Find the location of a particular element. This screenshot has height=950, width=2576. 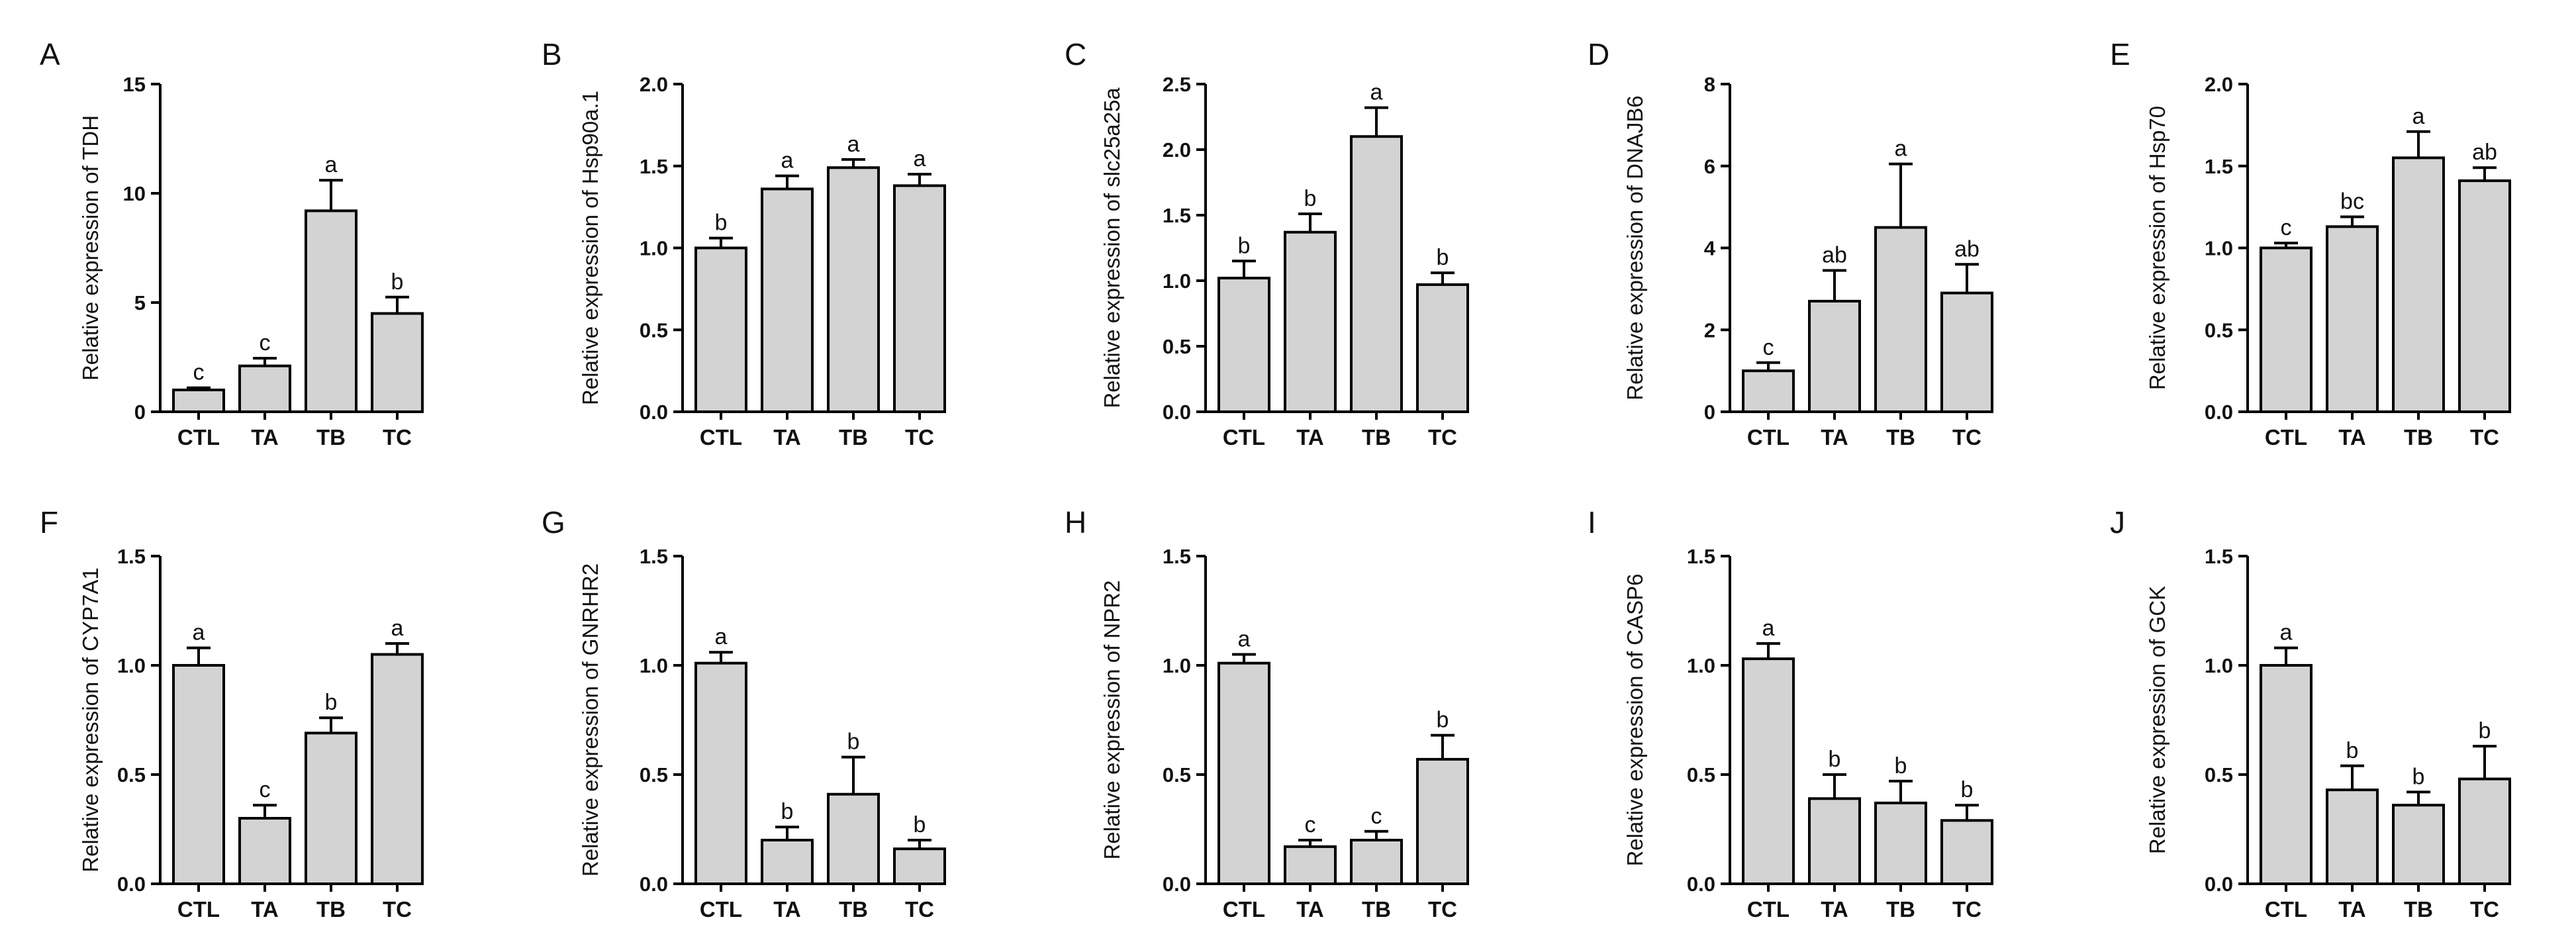

panel-letter: J is located at coordinates (2117, 522).